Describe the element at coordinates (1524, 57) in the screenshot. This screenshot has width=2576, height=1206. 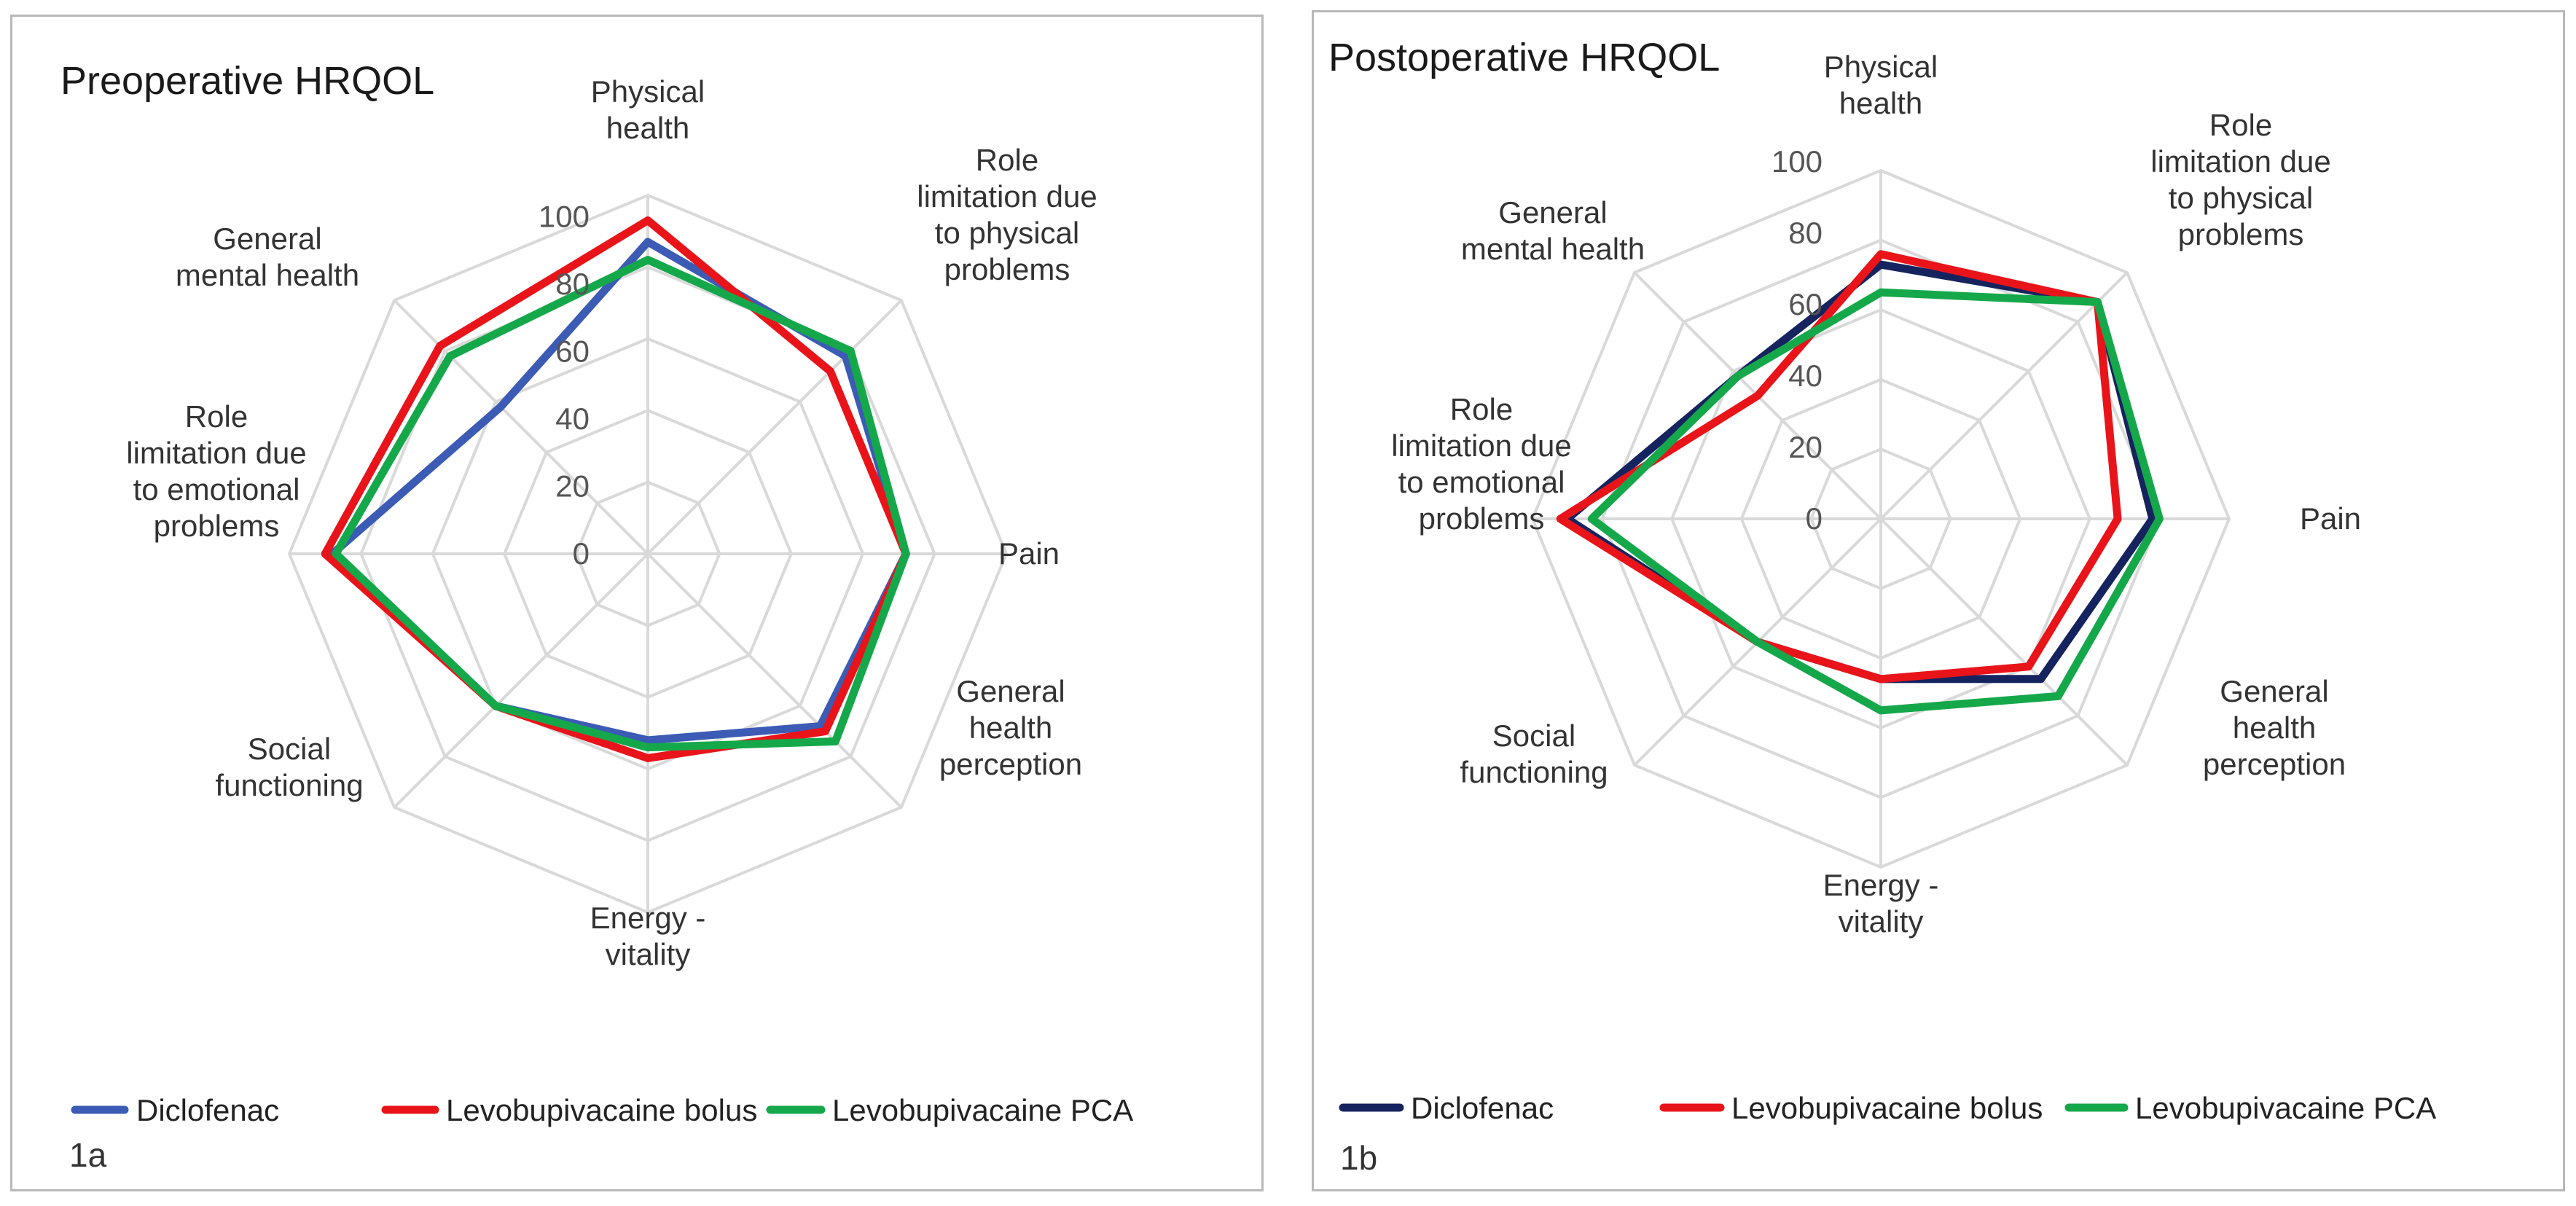
I see `chart-title: Postoperative HRQOL` at that location.